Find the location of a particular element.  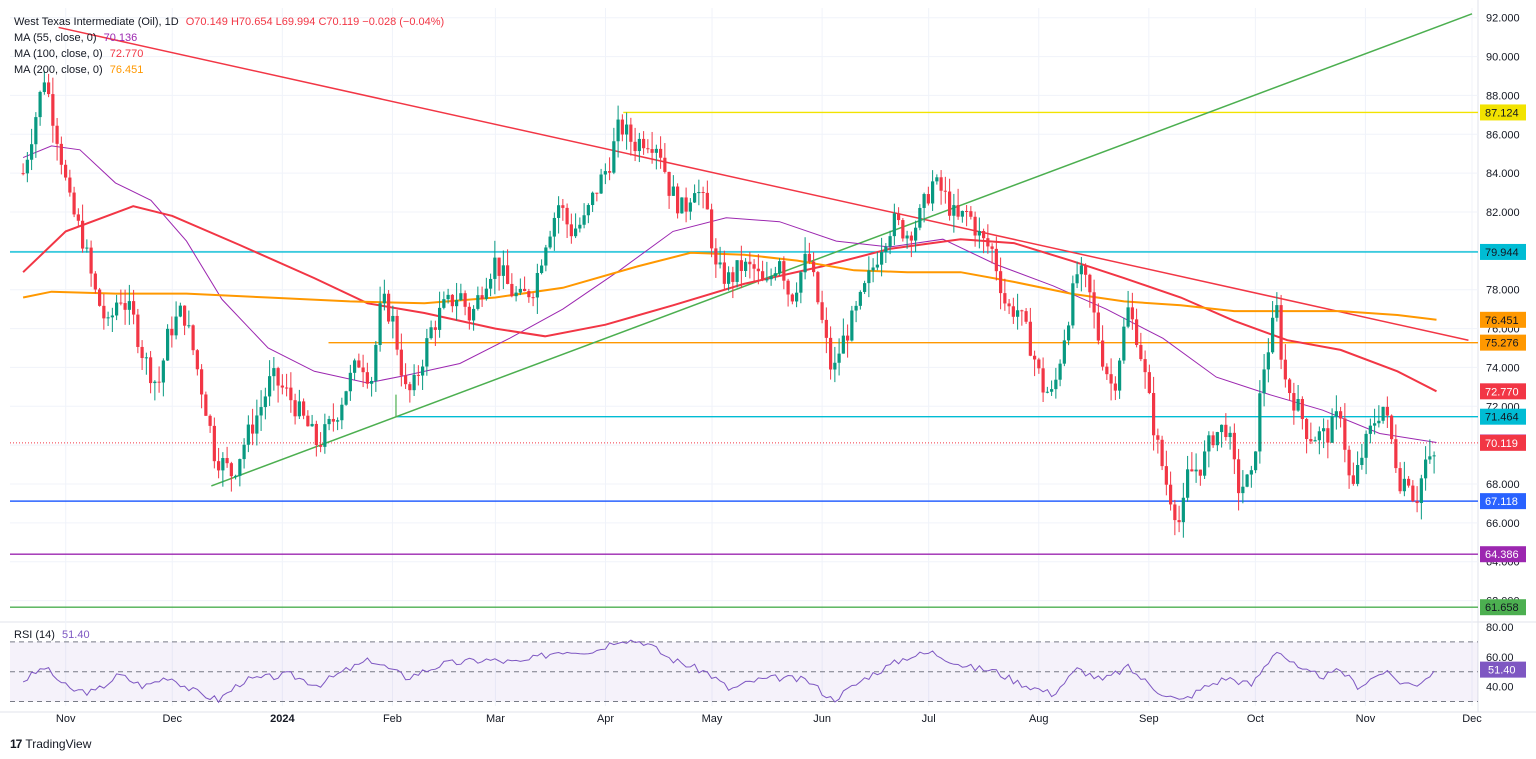

ma100-value: 72.770 is located at coordinates (126, 54).